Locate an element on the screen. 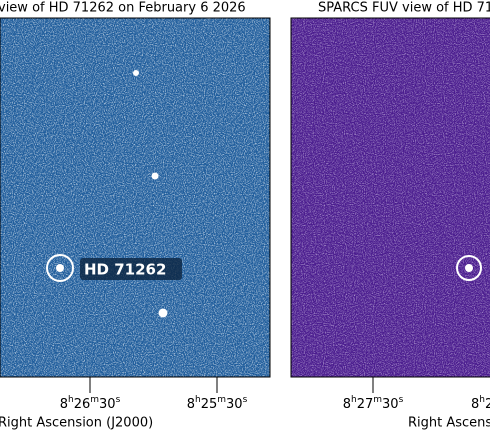 This screenshot has width=490, height=430. tick-label: 8h2 is located at coordinates (480, 403).